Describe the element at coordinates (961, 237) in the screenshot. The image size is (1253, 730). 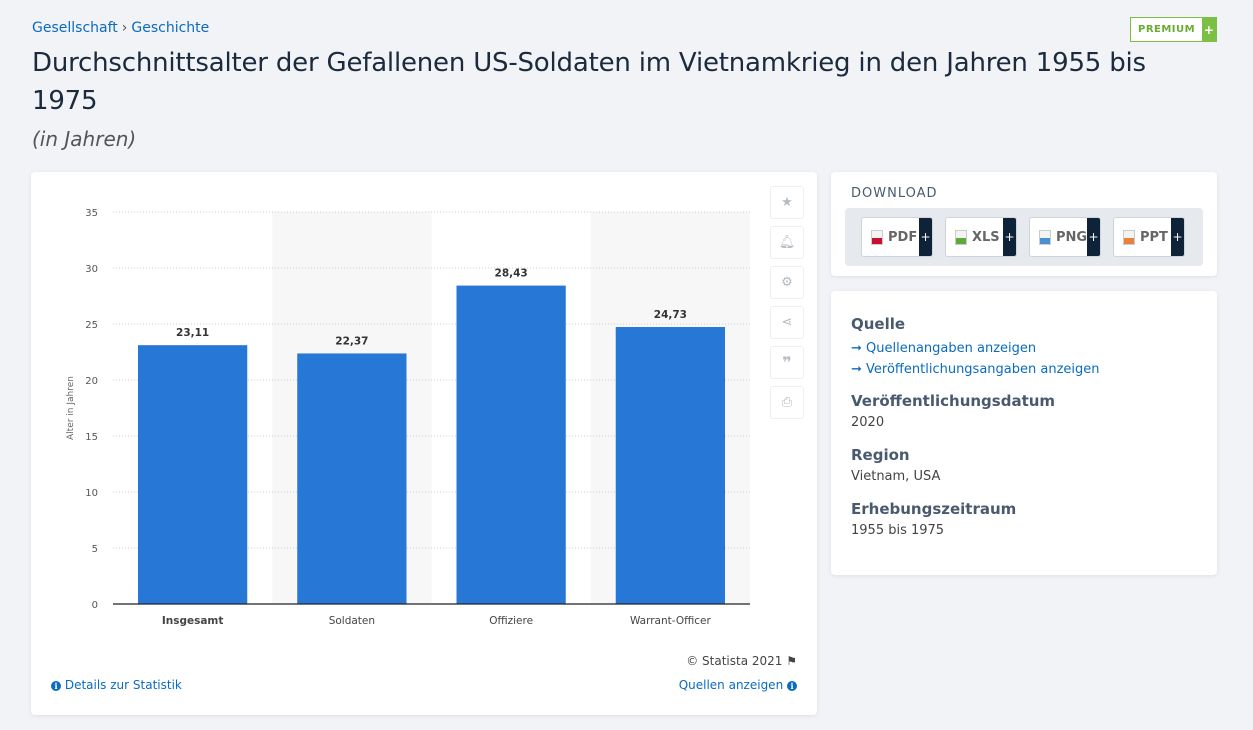
I see `xls-file-icon` at that location.